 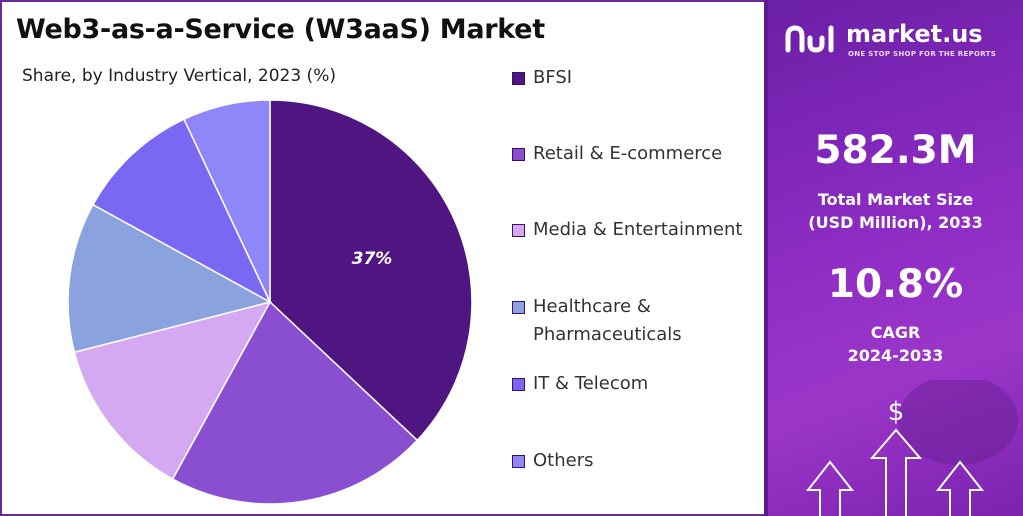 What do you see at coordinates (895, 284) in the screenshot?
I see `cagr-value: 10.8%` at bounding box center [895, 284].